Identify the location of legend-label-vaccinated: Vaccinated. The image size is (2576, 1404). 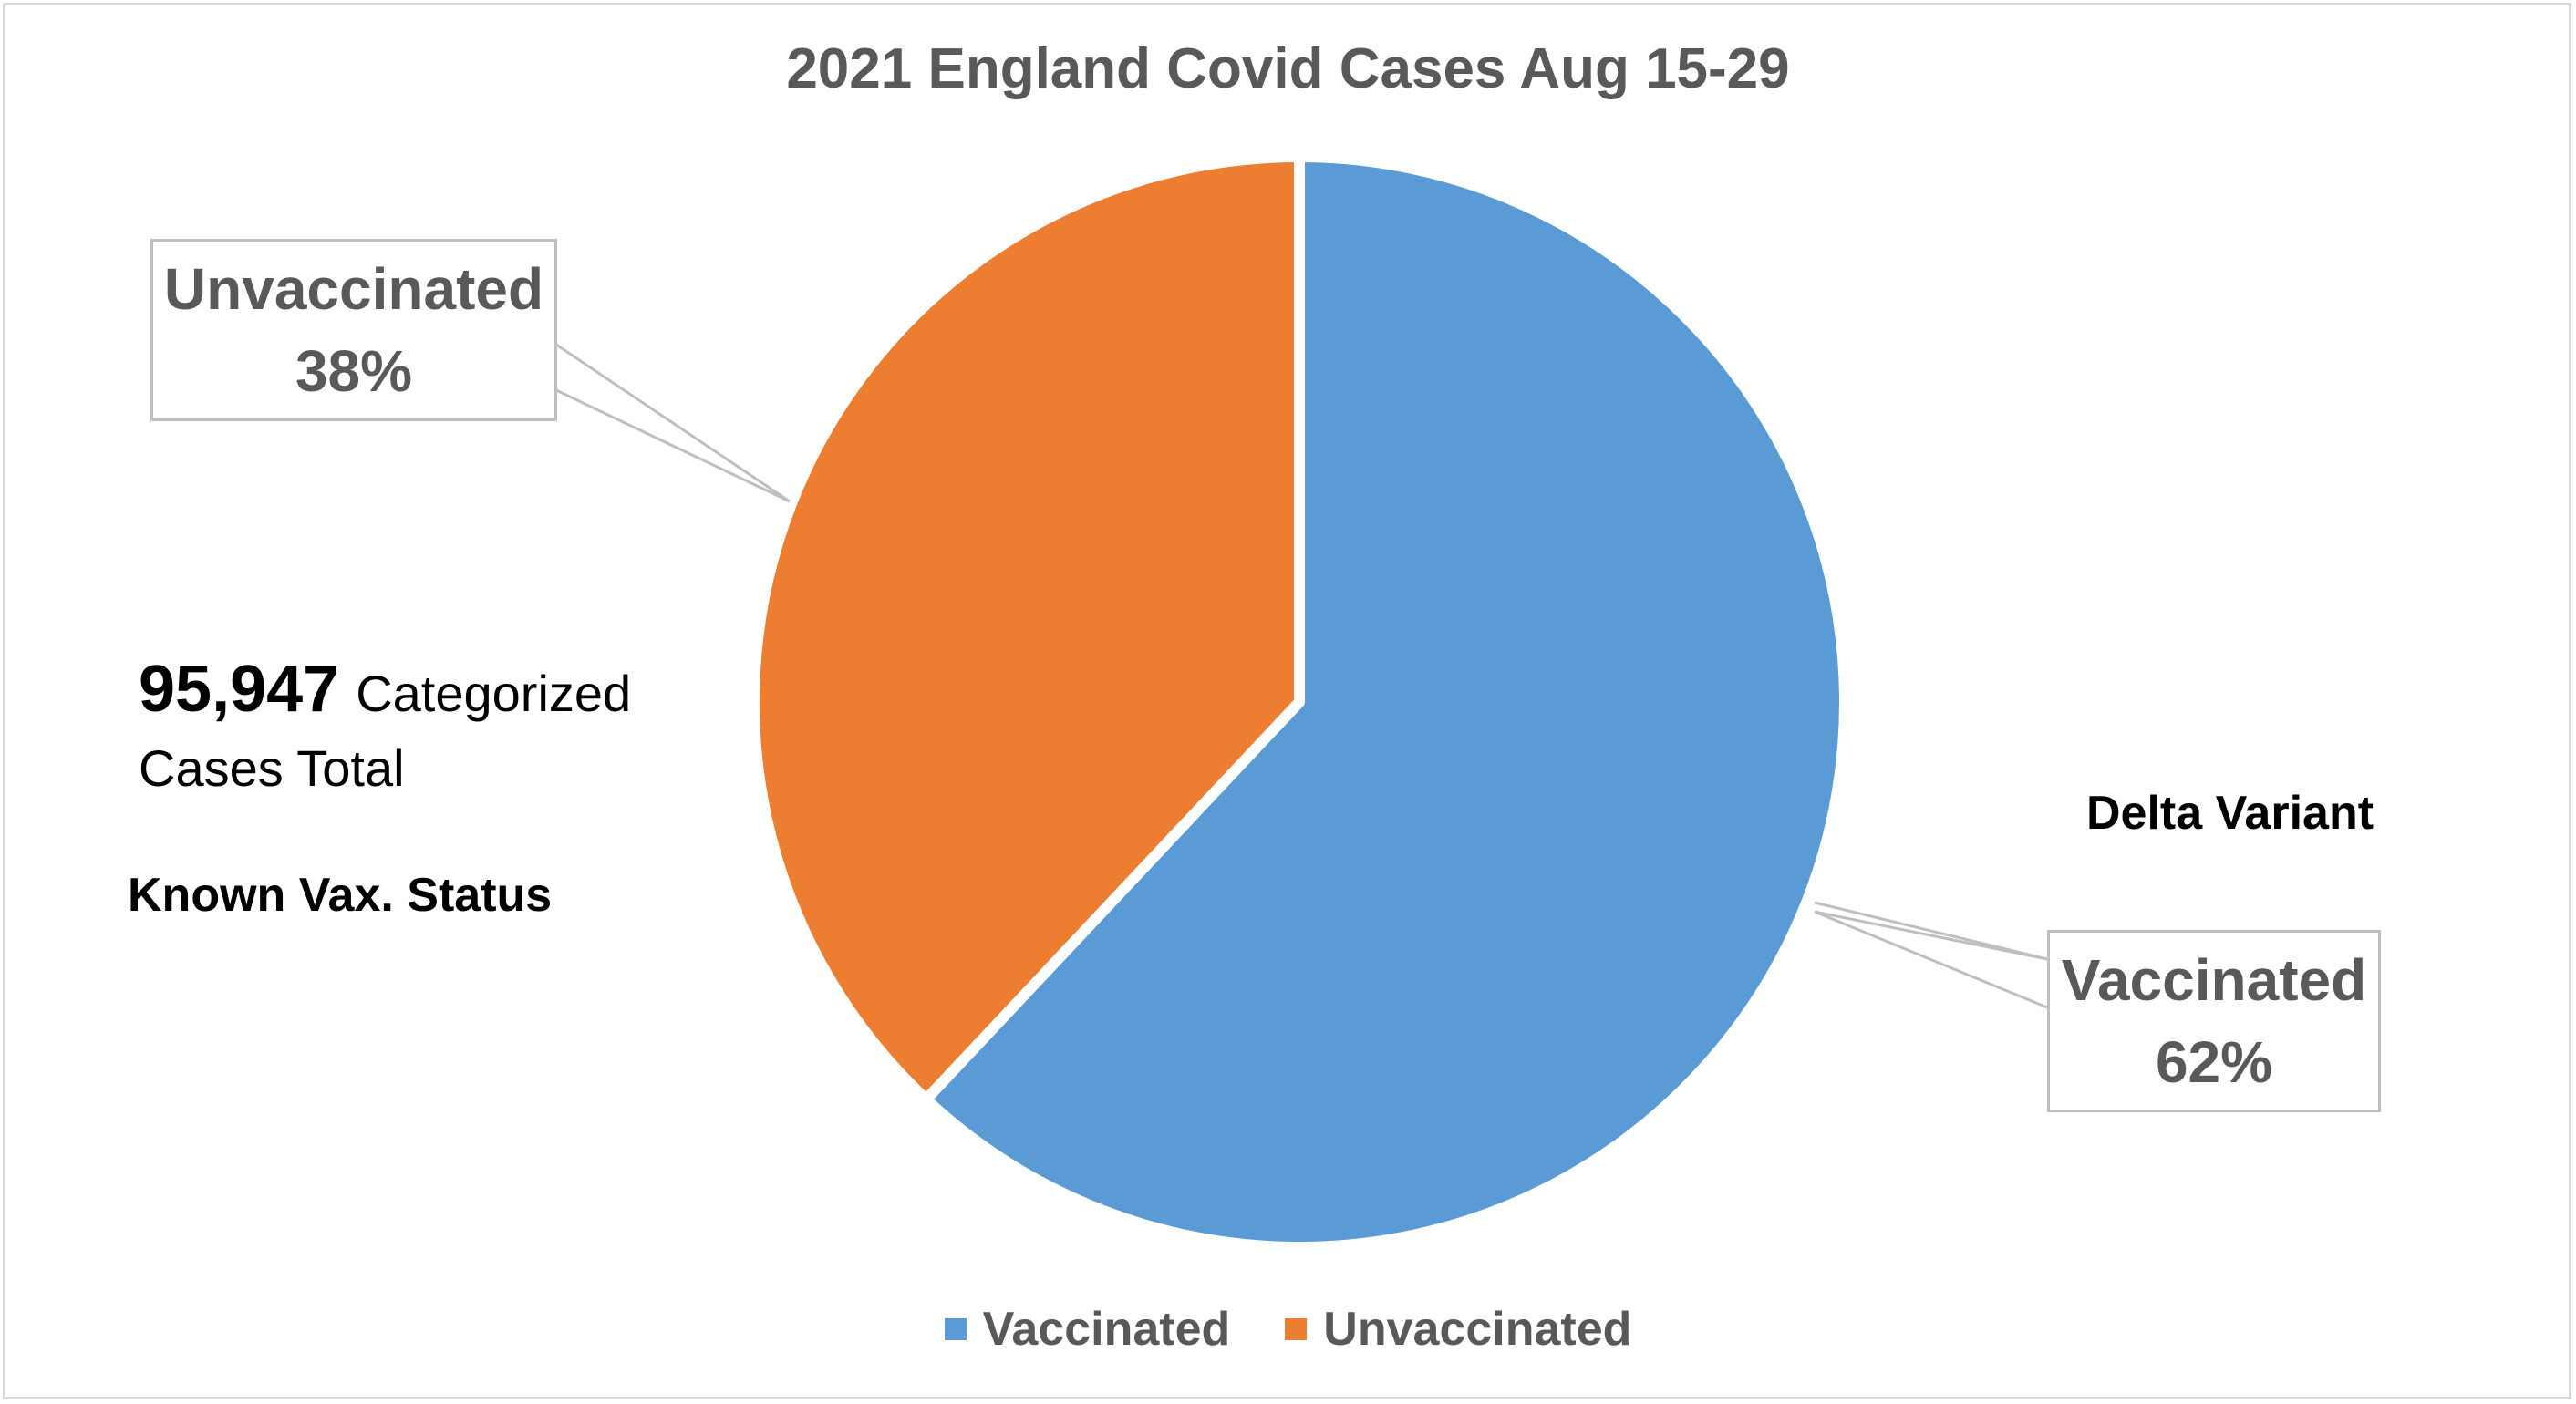
(1106, 1329).